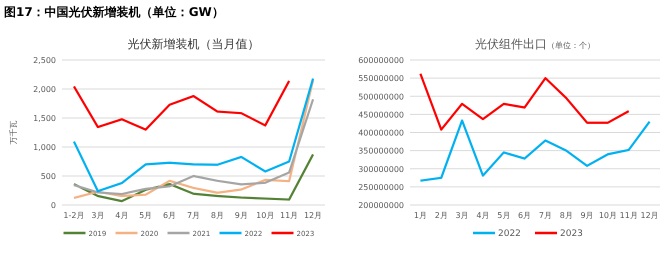 Image resolution: width=670 pixels, height=270 pixels. What do you see at coordinates (511, 44) in the screenshot?
I see `chart-title: 光伏组件出口` at bounding box center [511, 44].